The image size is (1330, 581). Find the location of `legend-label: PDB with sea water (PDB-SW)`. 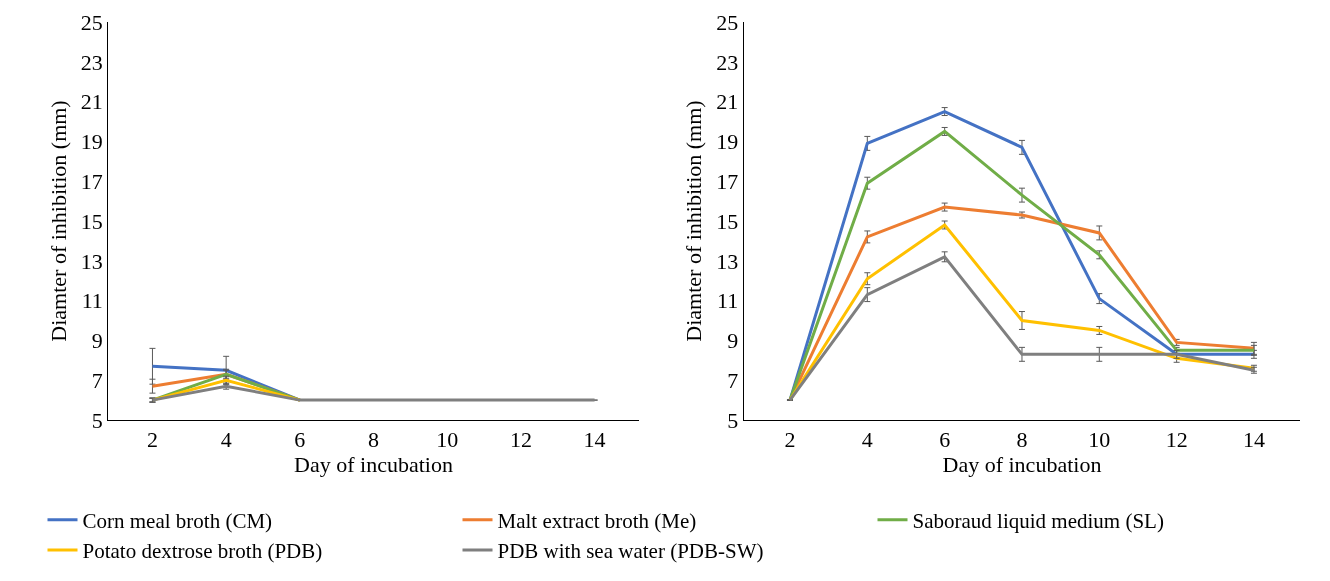

legend-label: PDB with sea water (PDB-SW) is located at coordinates (630, 551).